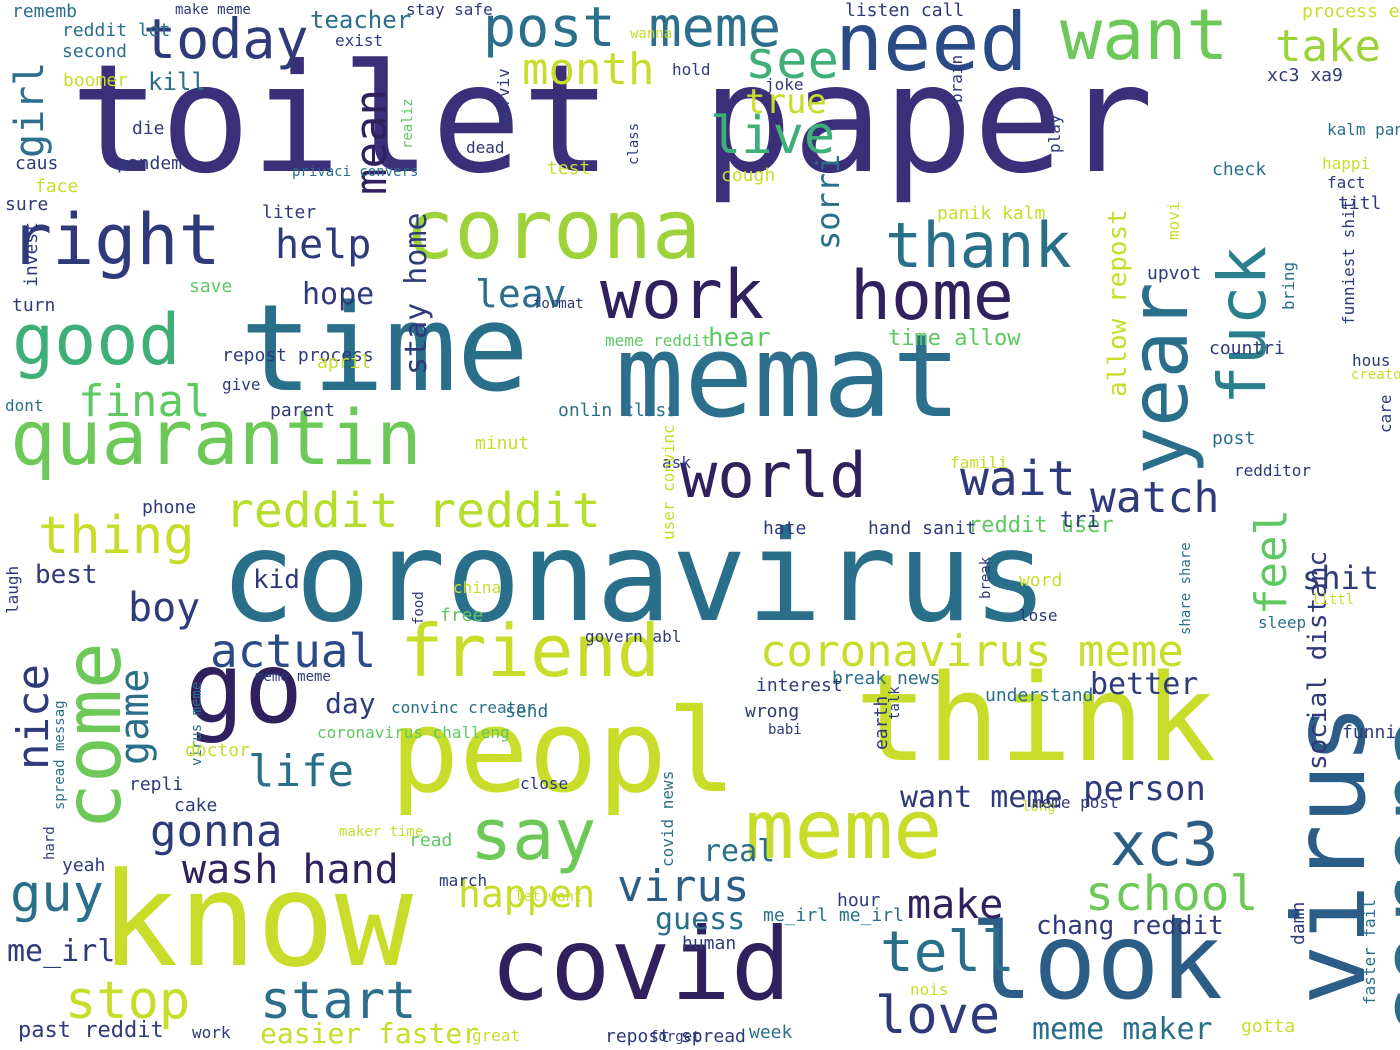 The image size is (1400, 1050). What do you see at coordinates (1144, 789) in the screenshot?
I see `cloud-word: person` at bounding box center [1144, 789].